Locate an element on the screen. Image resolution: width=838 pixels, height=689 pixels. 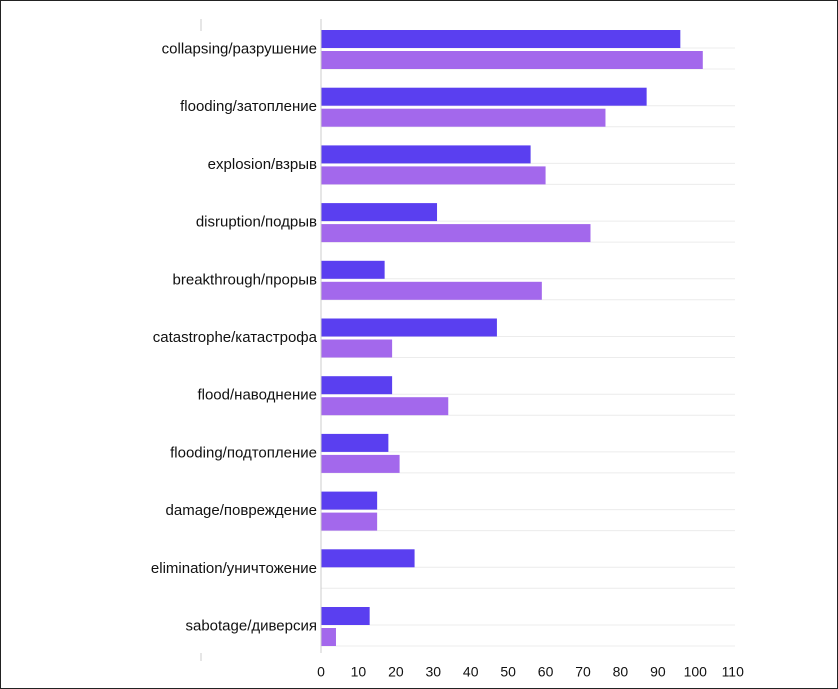
category-label: flood/наводнение is located at coordinates (257, 395).